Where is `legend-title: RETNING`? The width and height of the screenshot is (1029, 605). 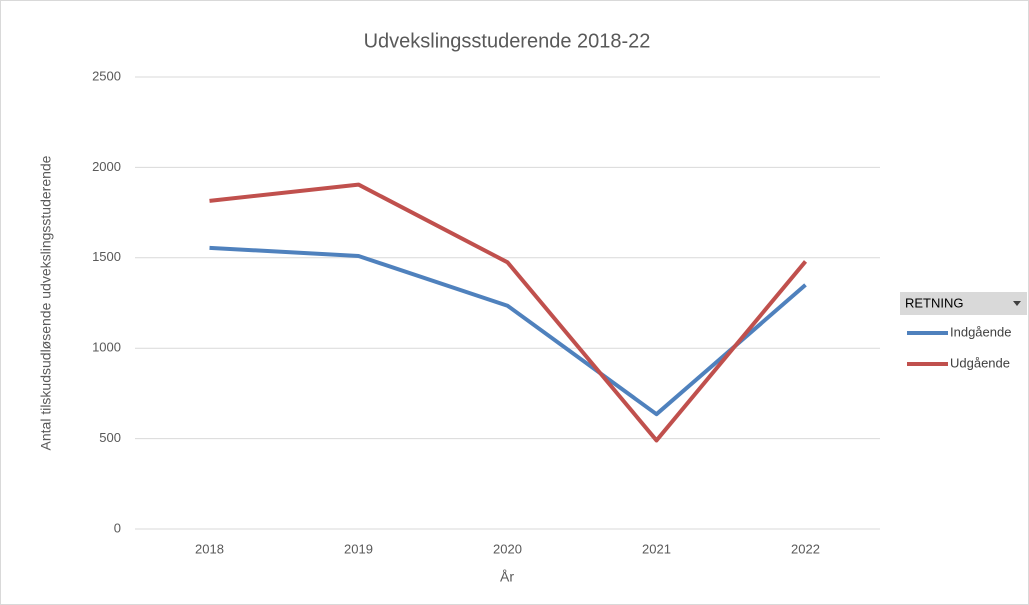 legend-title: RETNING is located at coordinates (934, 302).